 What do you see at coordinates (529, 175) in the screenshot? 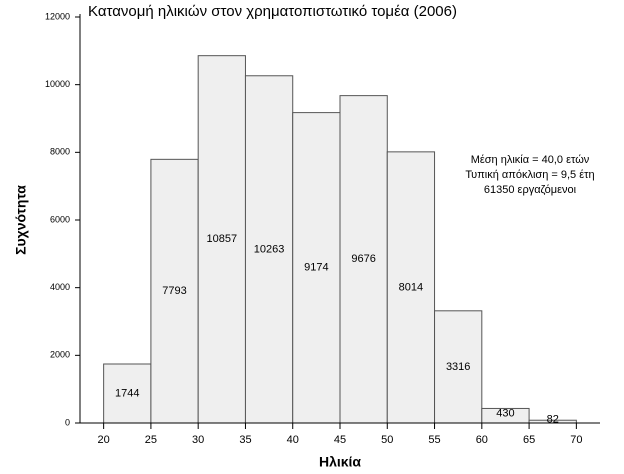
I see `annotation: Τυπική απόκλιση = 9,5 έτη` at bounding box center [529, 175].